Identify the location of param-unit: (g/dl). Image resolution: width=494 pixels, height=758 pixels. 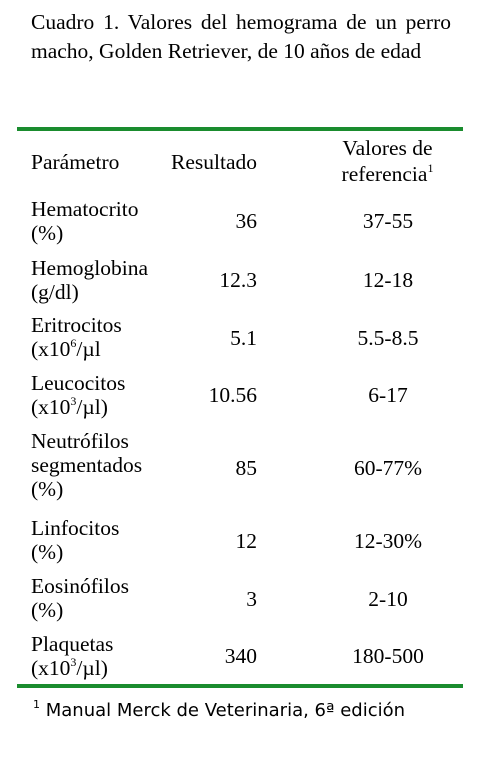
(55, 292).